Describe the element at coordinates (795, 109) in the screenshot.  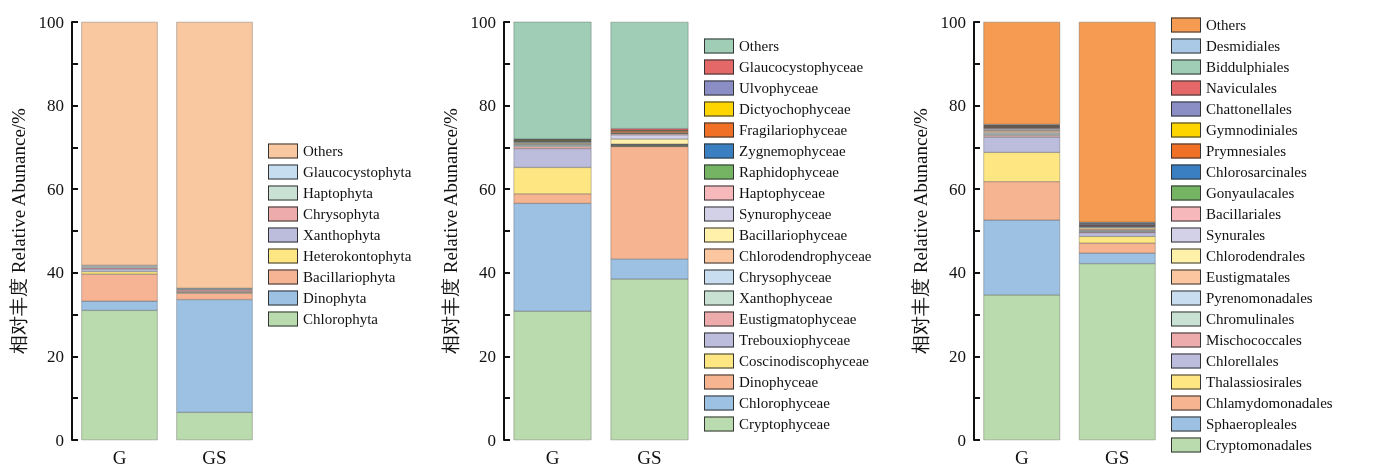
I see `legend-label: Dictyochophyceae` at that location.